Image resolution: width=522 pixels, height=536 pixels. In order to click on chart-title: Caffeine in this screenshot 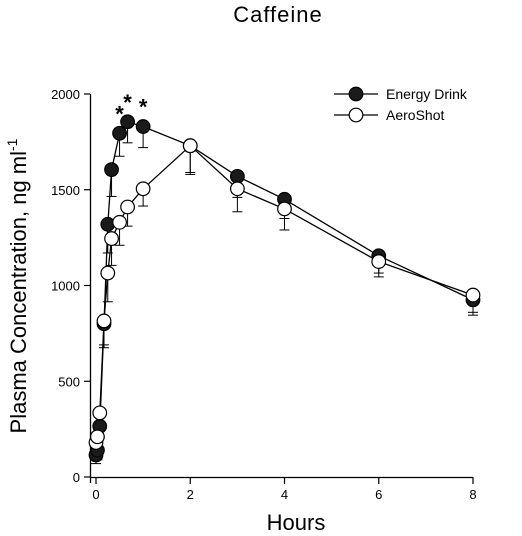, I will do `click(278, 14)`.